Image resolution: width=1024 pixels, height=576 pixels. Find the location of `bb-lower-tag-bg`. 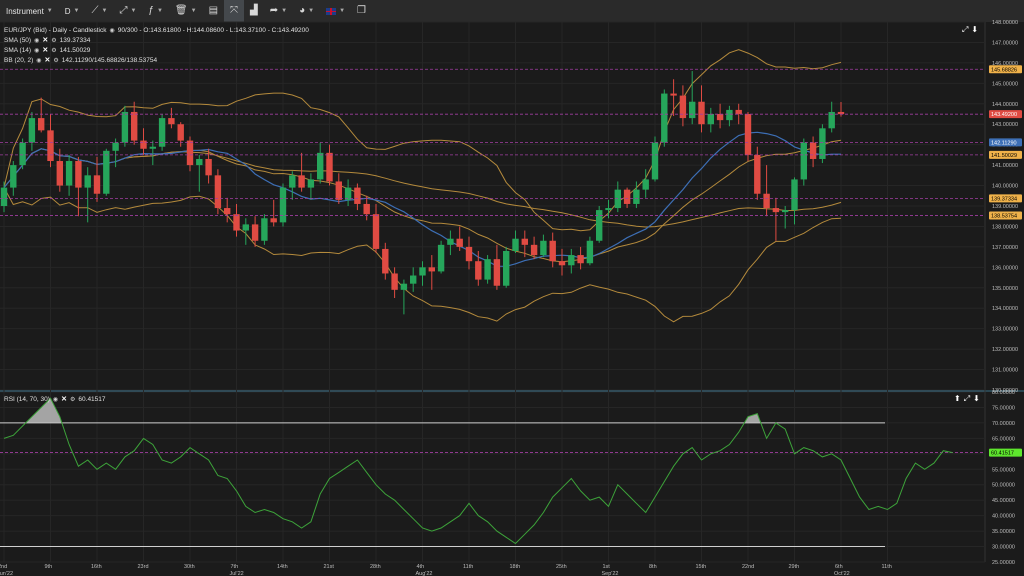

bb-lower-tag-bg is located at coordinates (1005, 215).